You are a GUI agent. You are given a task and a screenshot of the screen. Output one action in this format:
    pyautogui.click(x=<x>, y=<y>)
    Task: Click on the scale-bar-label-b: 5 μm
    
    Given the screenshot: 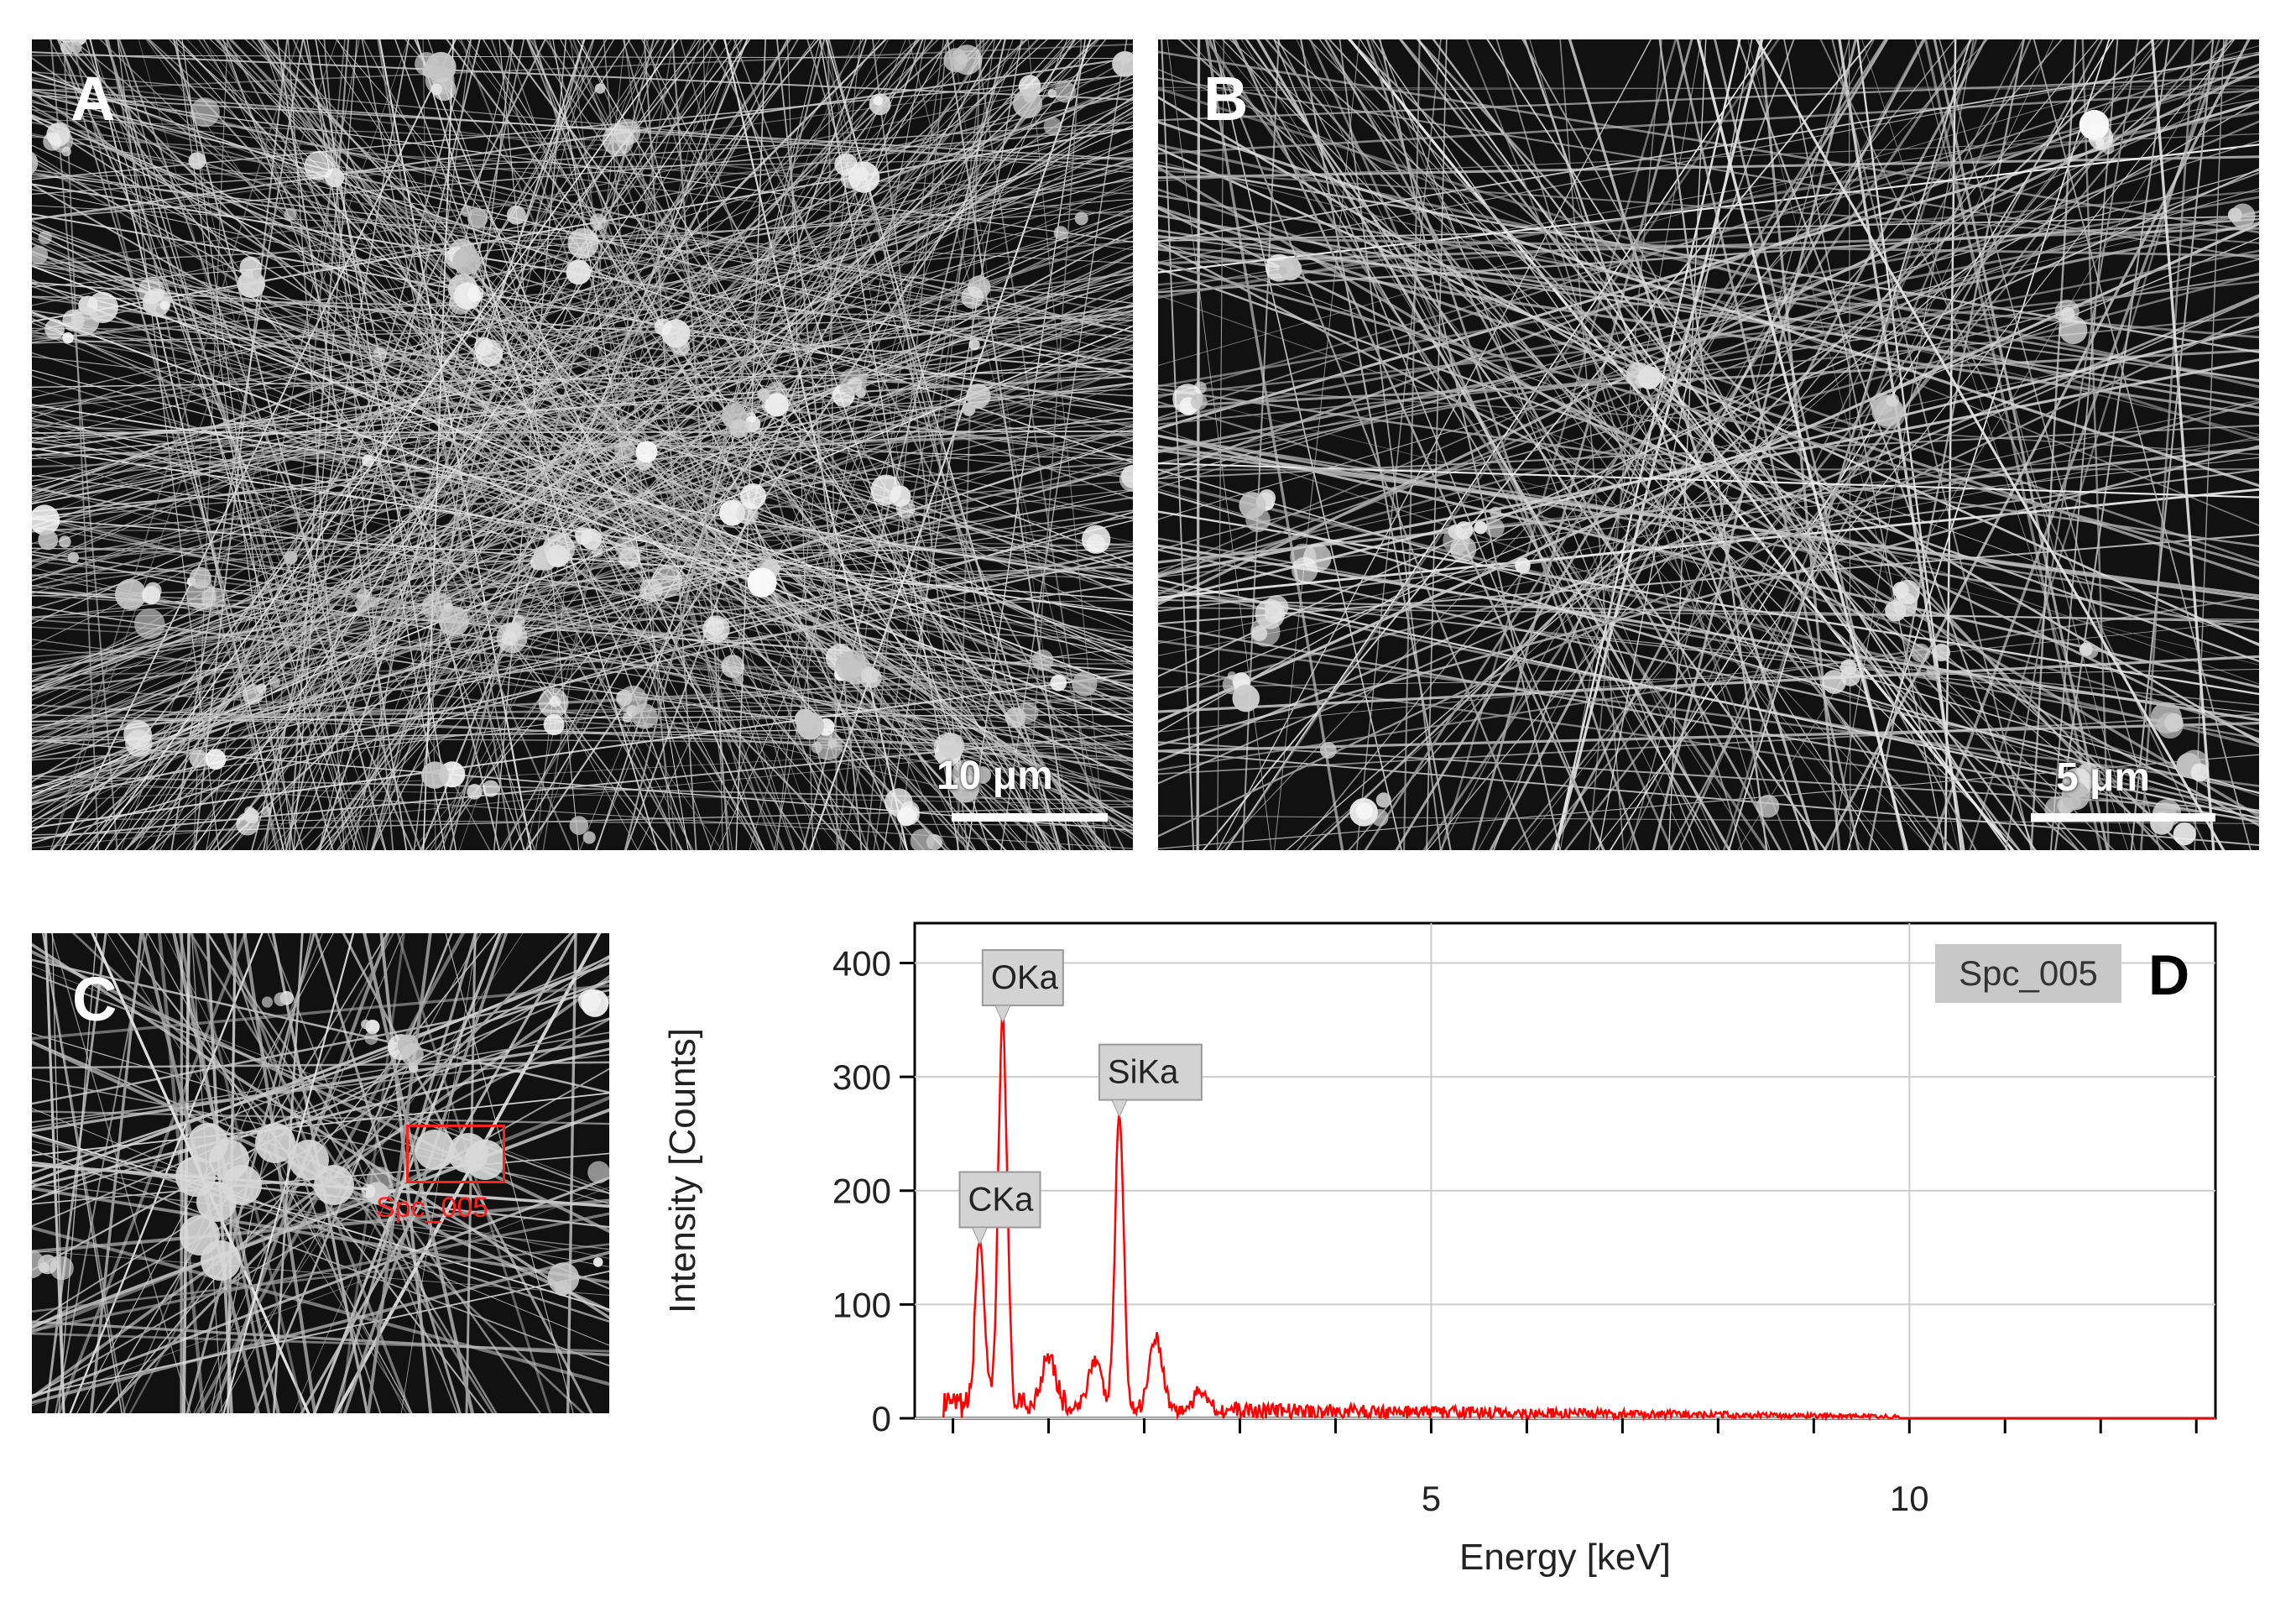 What is the action you would take?
    pyautogui.click(x=2103, y=777)
    